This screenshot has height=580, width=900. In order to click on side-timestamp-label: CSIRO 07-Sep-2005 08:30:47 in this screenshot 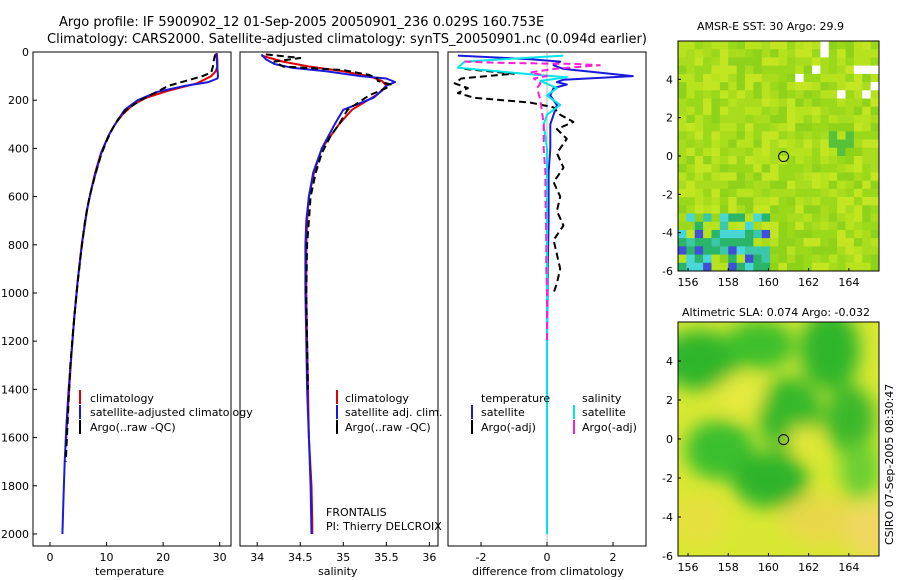, I will do `click(889, 464)`.